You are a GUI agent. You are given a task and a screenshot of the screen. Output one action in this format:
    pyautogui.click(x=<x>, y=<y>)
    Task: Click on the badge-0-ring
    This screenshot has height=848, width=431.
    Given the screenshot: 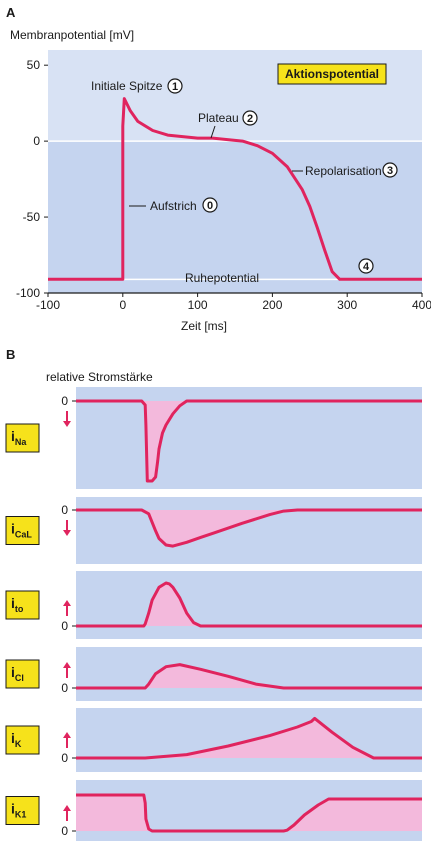 What is the action you would take?
    pyautogui.click(x=210, y=205)
    